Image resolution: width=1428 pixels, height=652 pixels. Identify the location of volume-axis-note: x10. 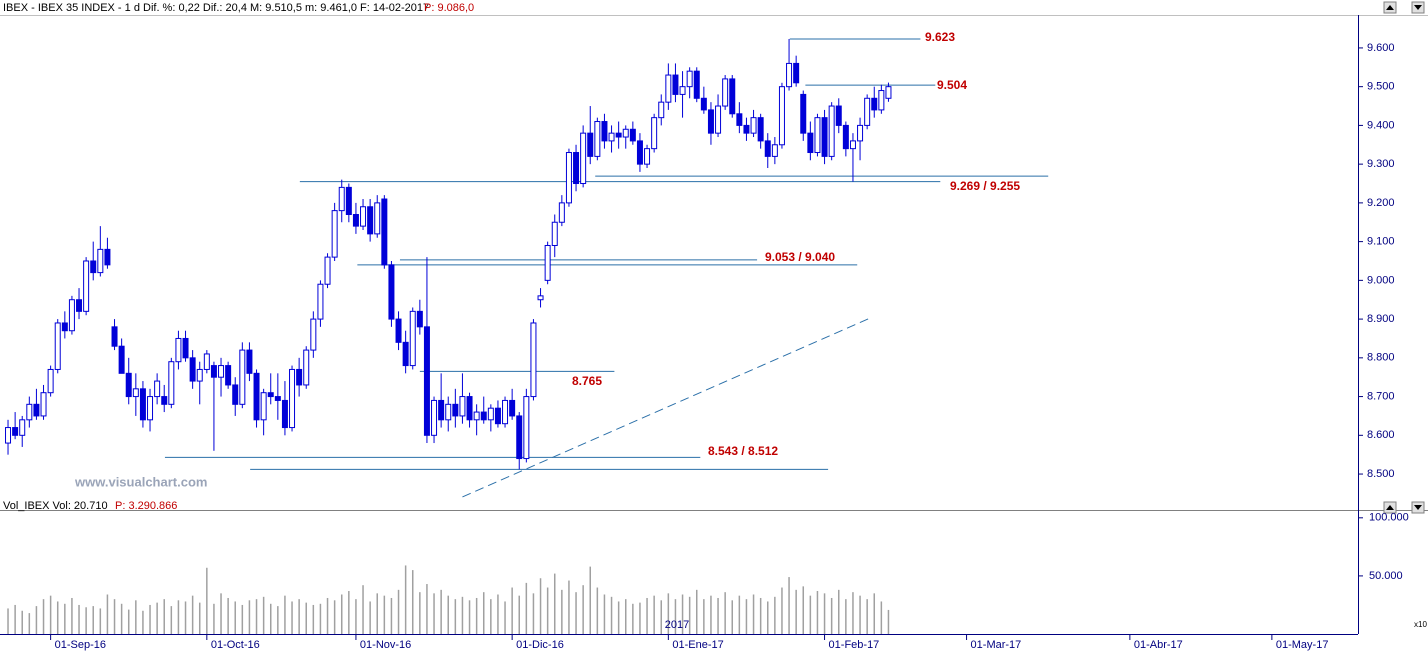
(1420, 624).